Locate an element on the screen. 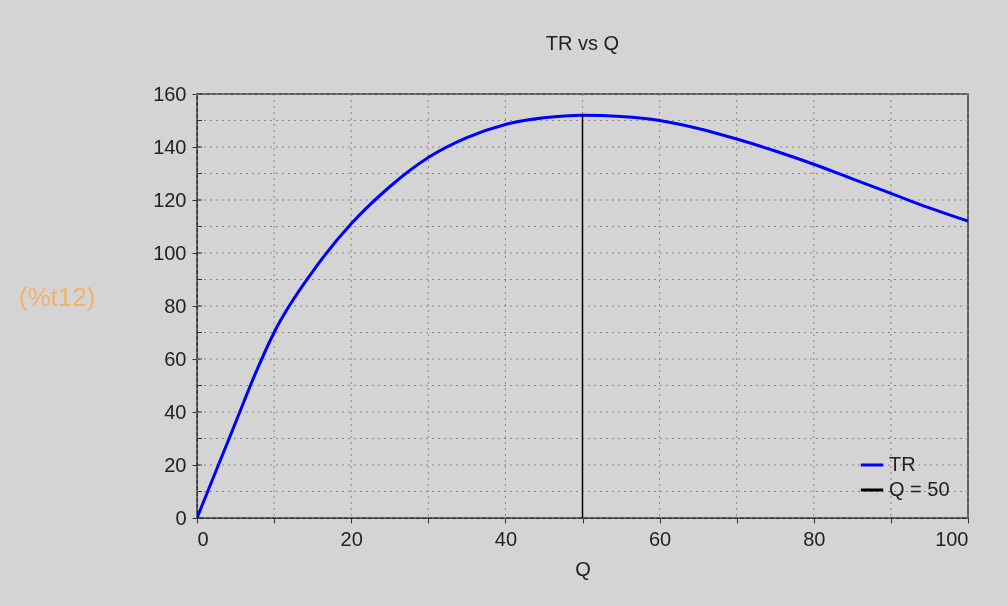 The height and width of the screenshot is (606, 1008). y-tick-label: 120 is located at coordinates (170, 199).